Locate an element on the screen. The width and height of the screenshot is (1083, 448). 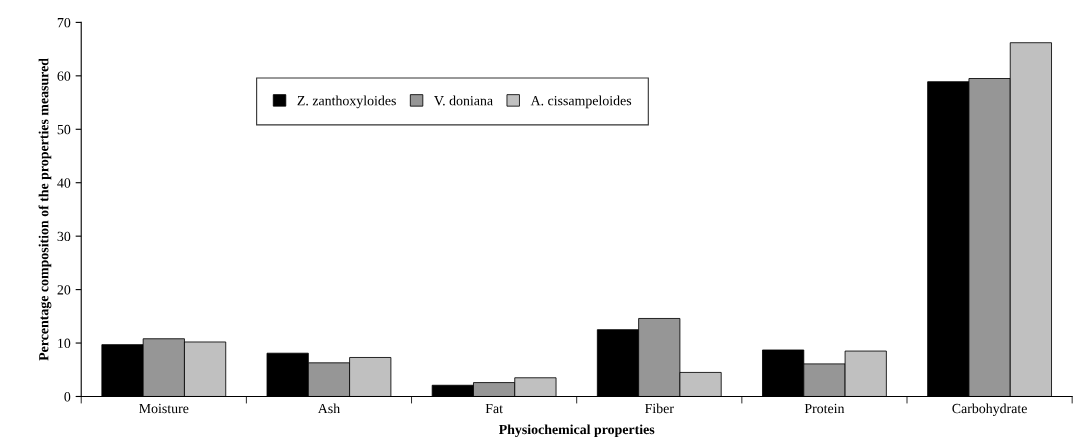
y-tick-label: 60 is located at coordinates (64, 76).